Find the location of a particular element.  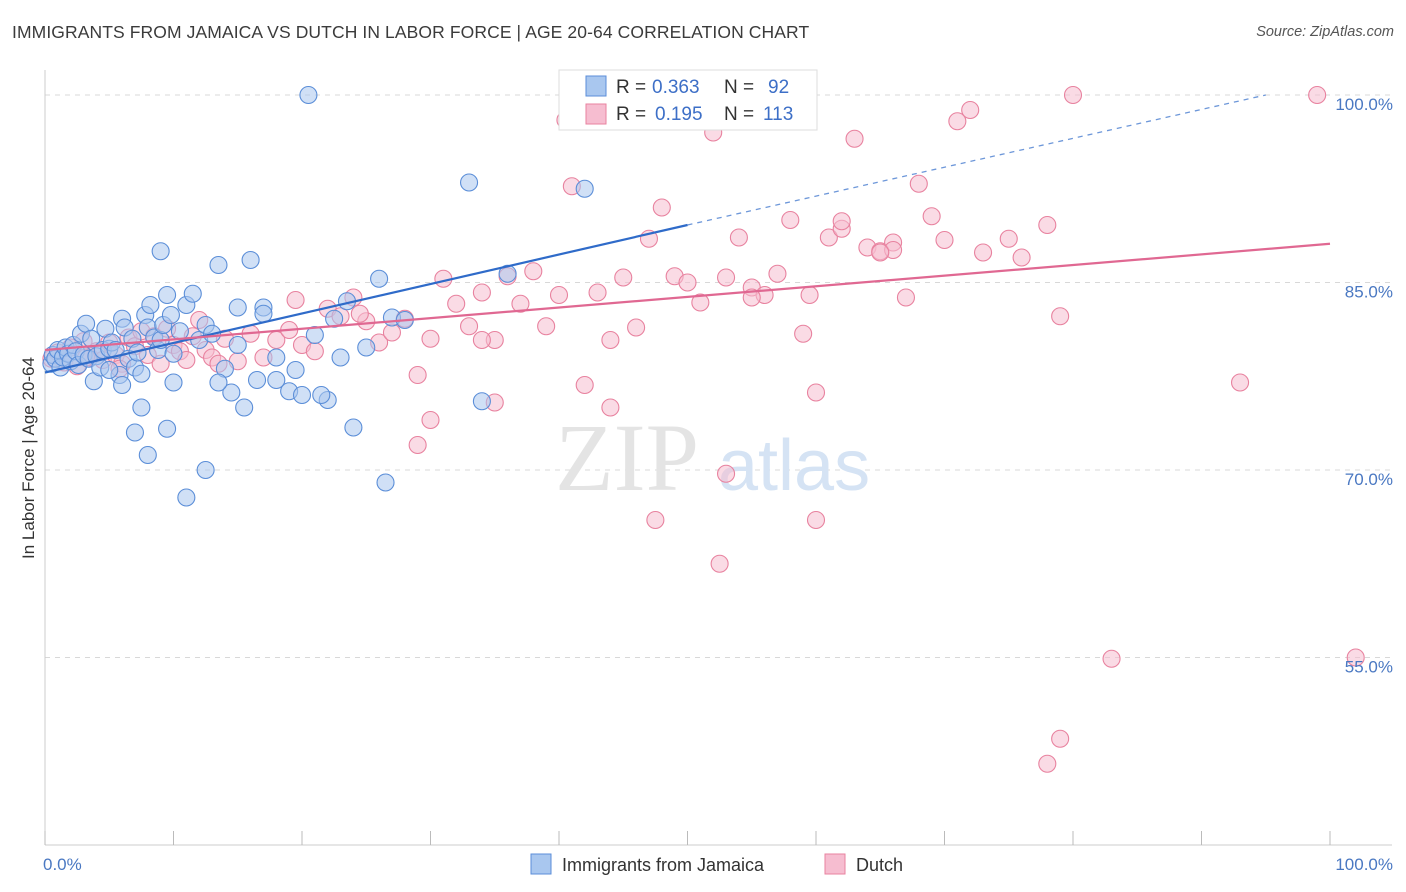

jamaica-trend-line is located at coordinates (366, 298).